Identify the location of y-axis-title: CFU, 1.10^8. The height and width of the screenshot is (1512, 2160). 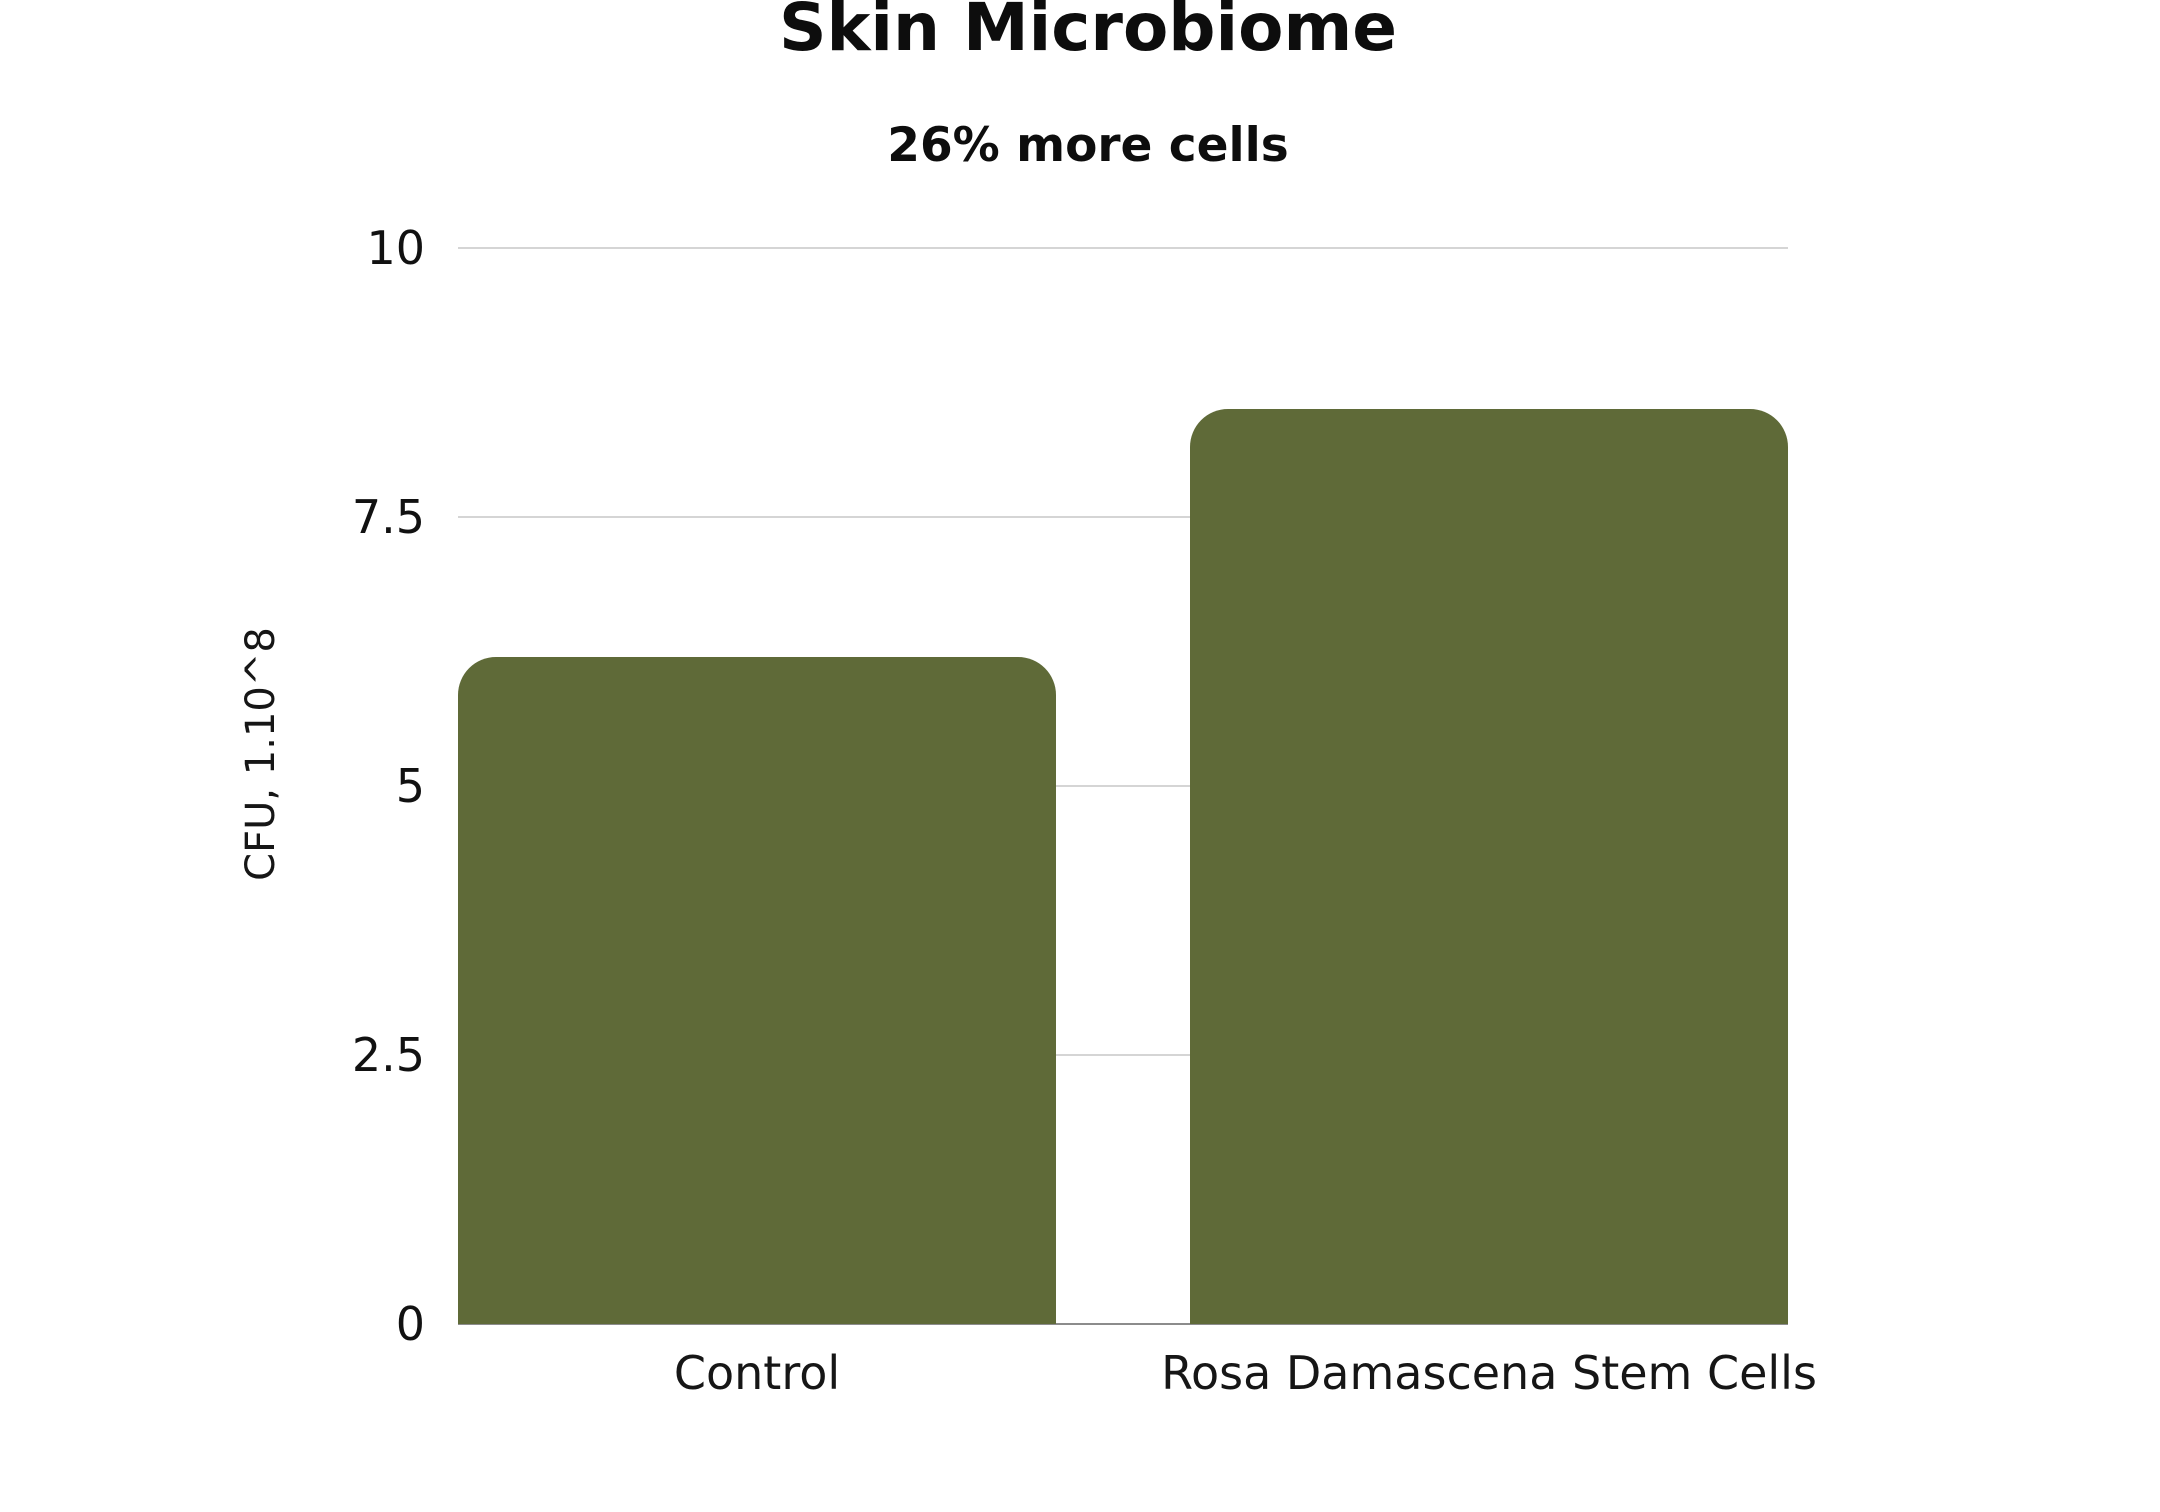
(261, 754).